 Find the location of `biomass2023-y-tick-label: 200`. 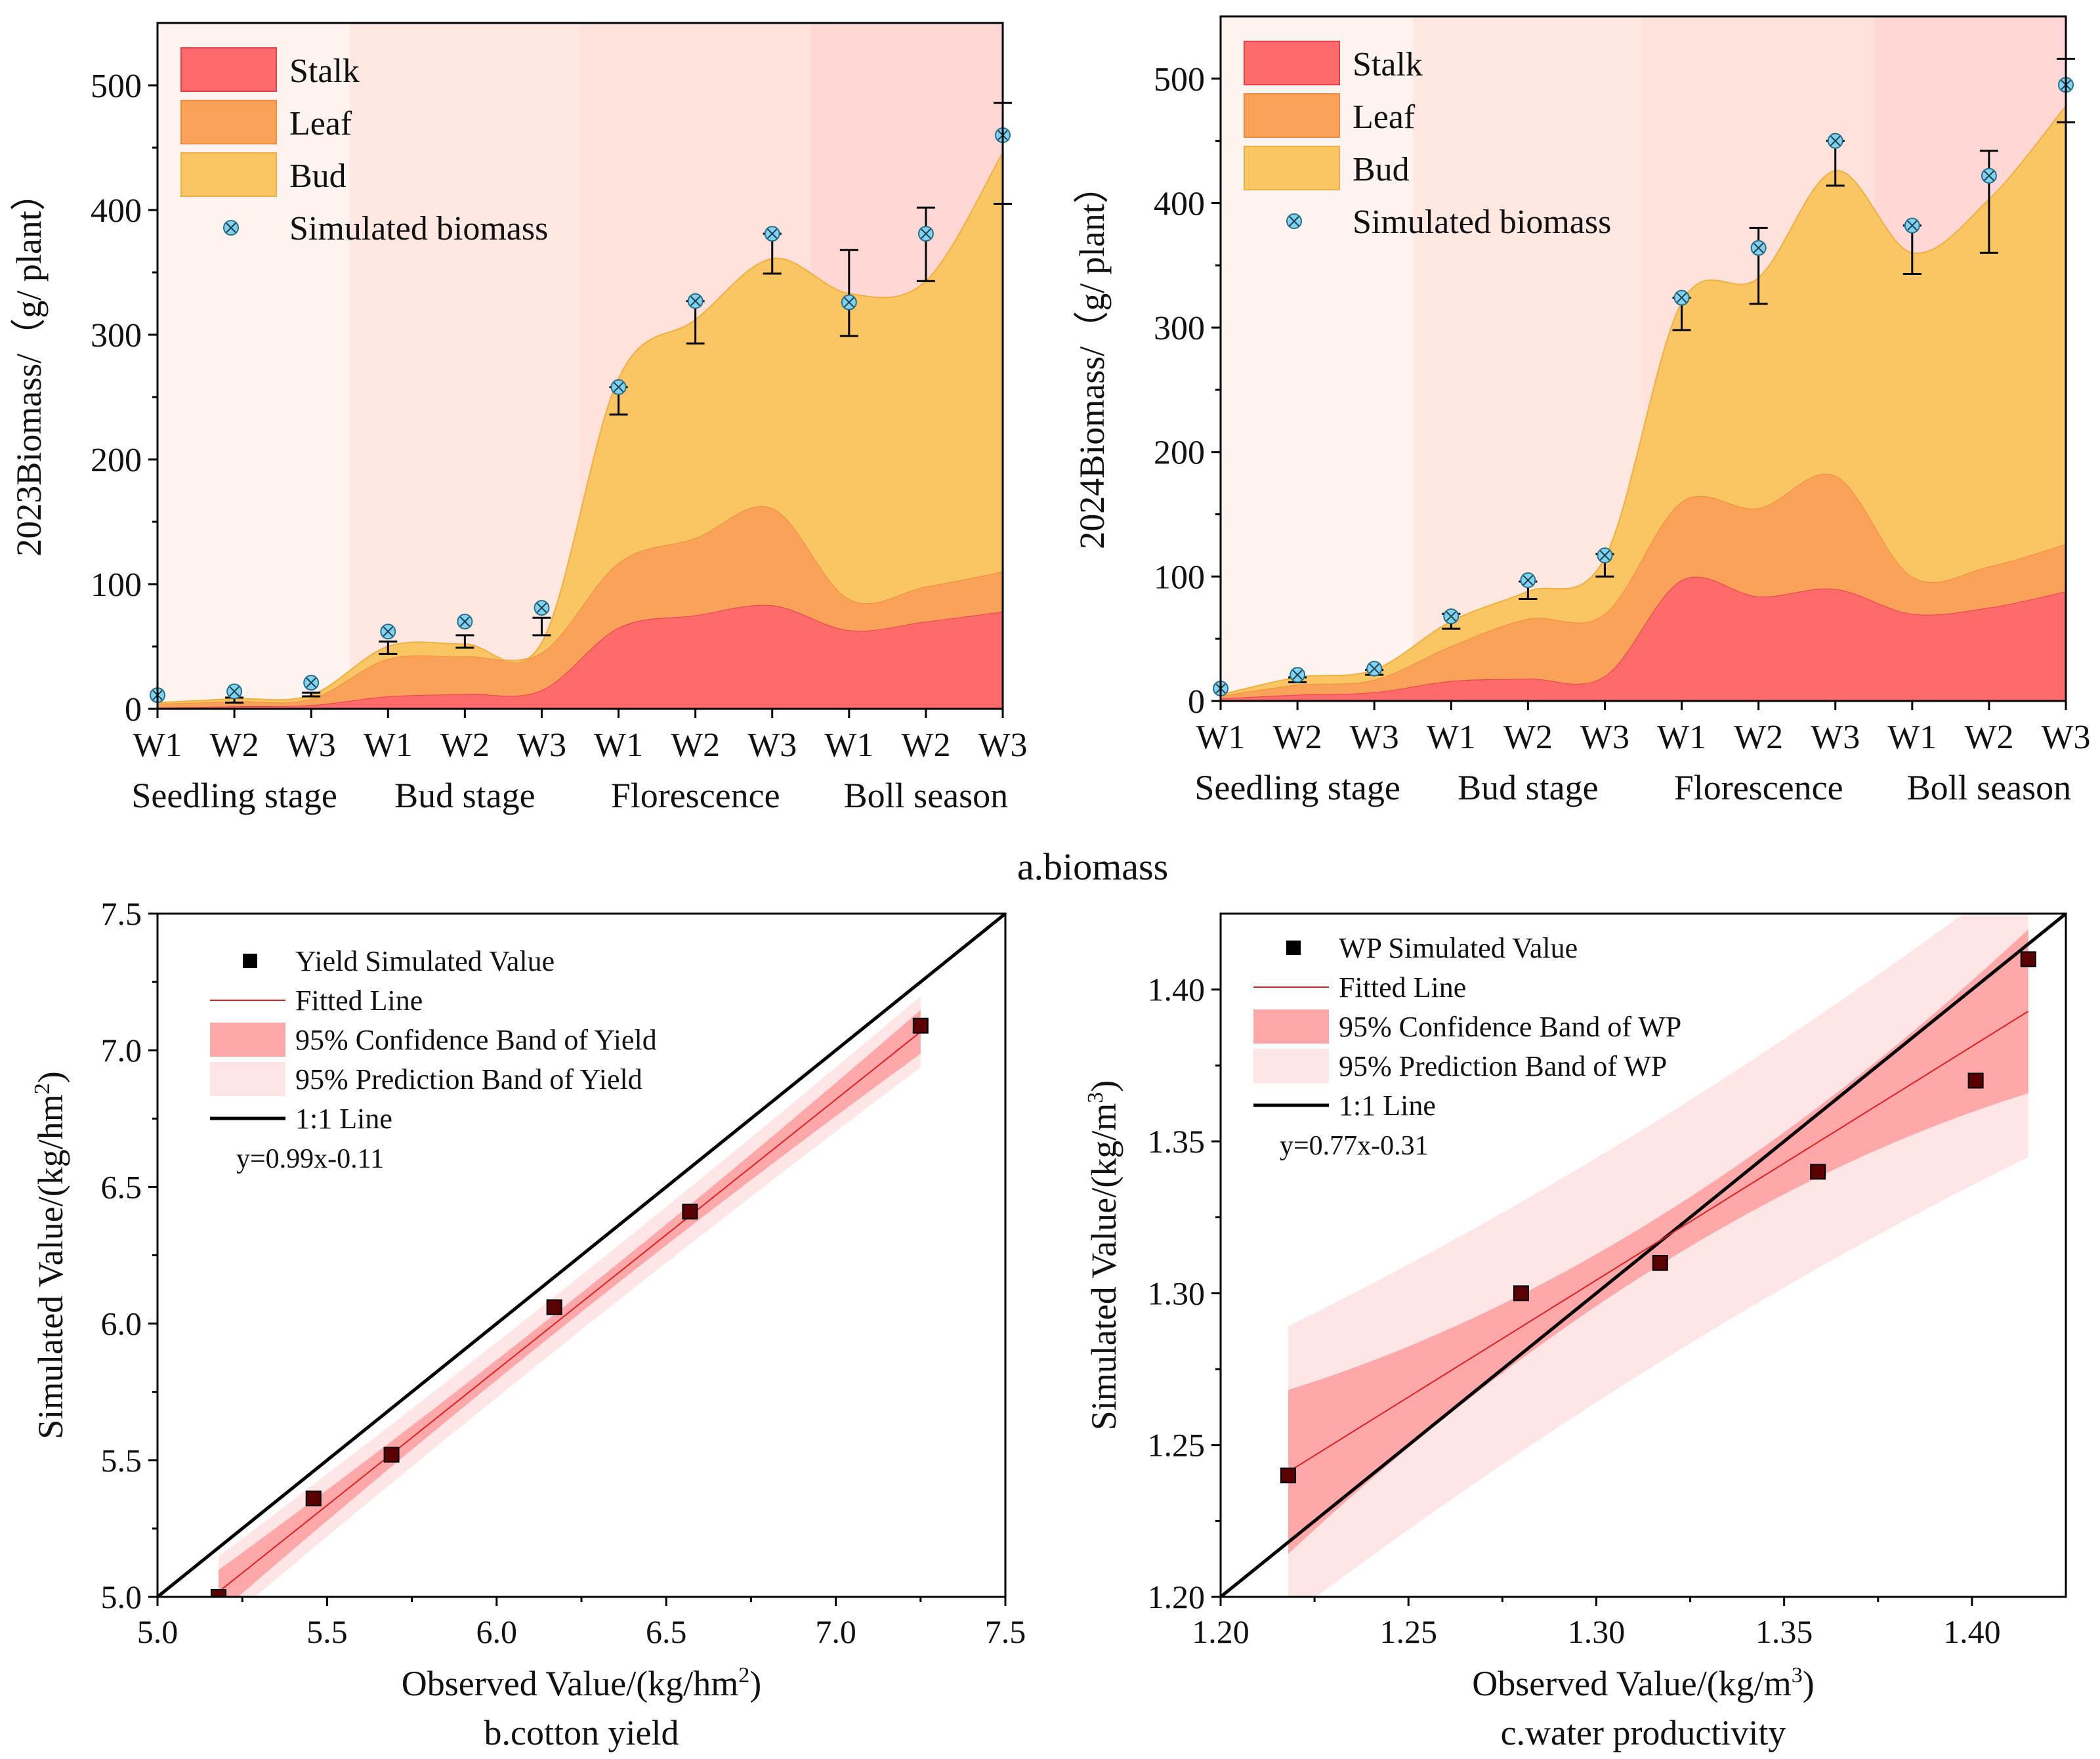

biomass2023-y-tick-label: 200 is located at coordinates (116, 461).